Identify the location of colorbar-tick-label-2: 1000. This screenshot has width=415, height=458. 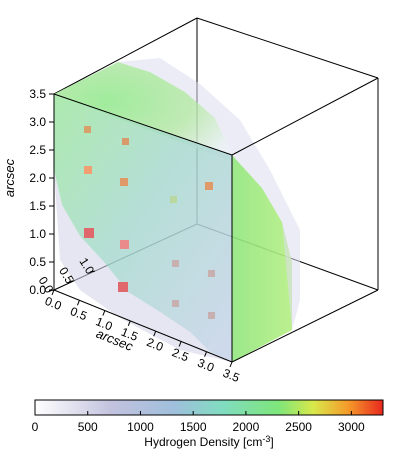
(140, 427).